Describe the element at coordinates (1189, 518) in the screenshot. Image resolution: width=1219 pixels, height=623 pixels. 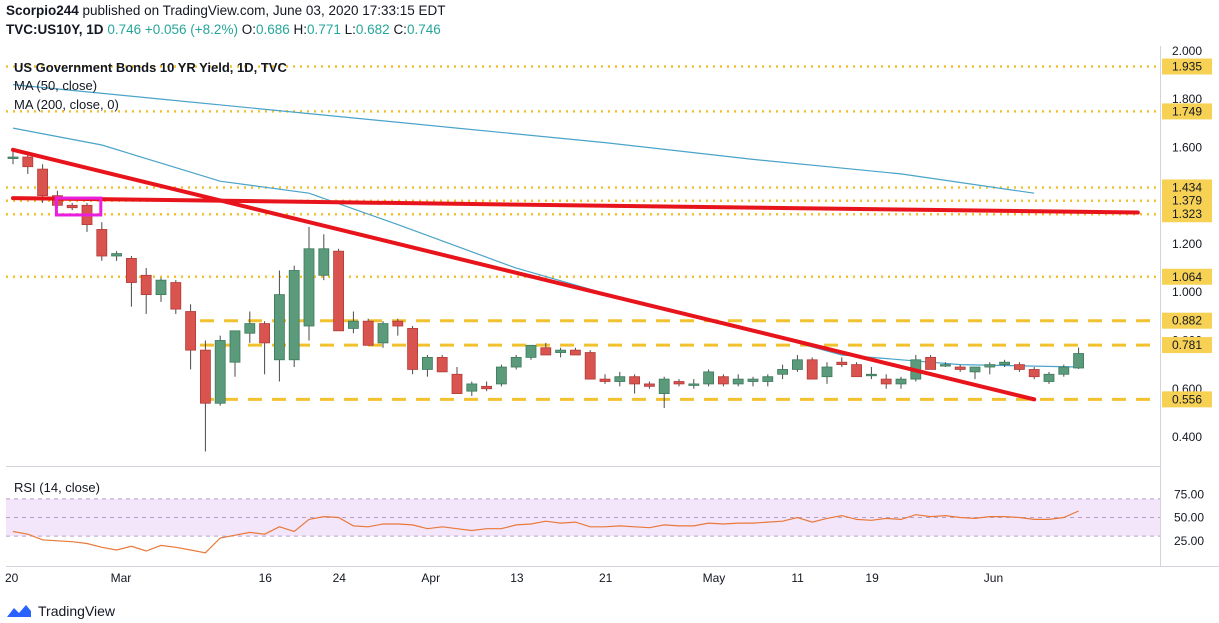
I see `rsi-tick-label: 50.00` at that location.